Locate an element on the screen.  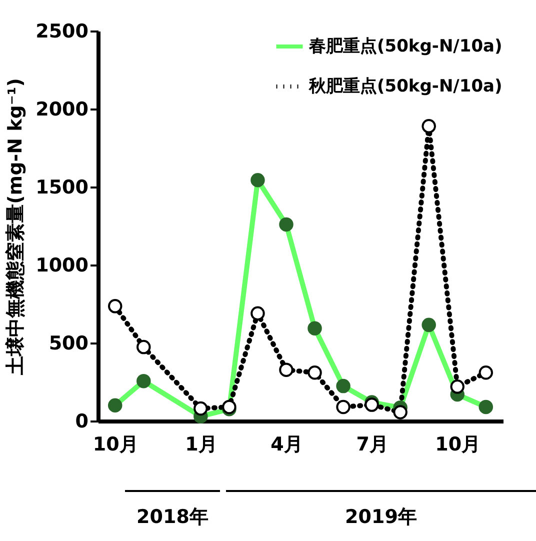
legend-label: 春肥重点(50kg-N/10a) is located at coordinates (405, 46).